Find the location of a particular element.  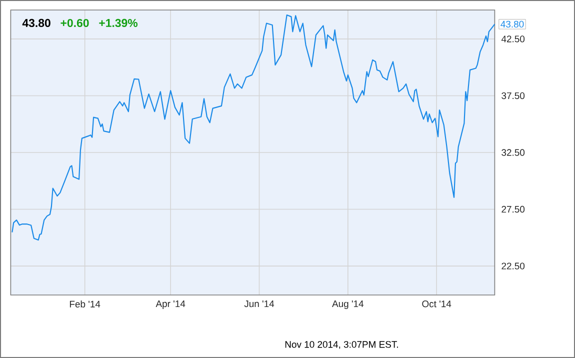

x-tick-label: Apr '14 is located at coordinates (171, 304).